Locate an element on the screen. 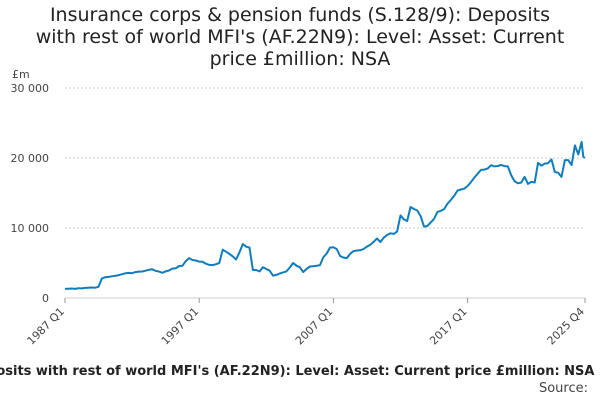 The width and height of the screenshot is (600, 400). source-note: Source: is located at coordinates (563, 388).